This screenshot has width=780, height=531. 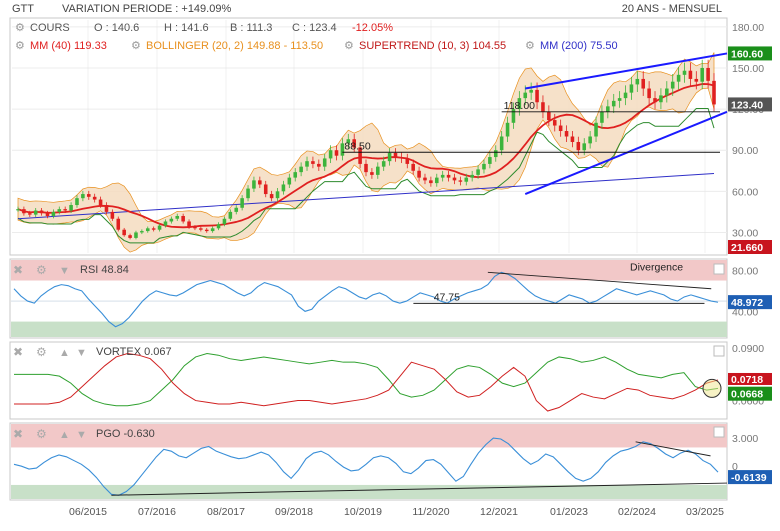 What do you see at coordinates (747, 54) in the screenshot?
I see `price-tag-label: 160.60` at bounding box center [747, 54].